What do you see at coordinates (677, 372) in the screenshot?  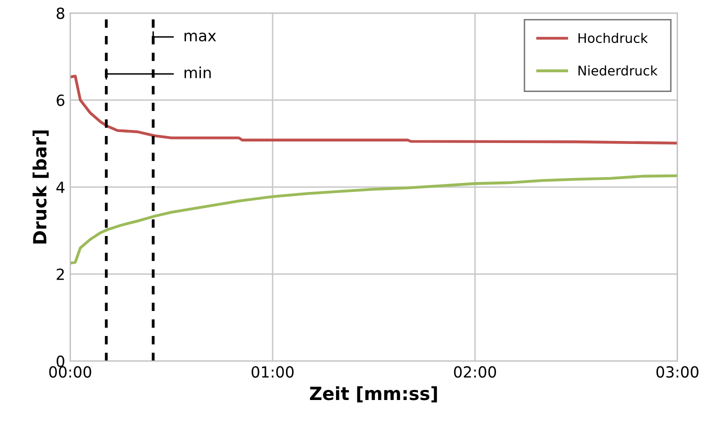 I see `x-tick-label: 03:00` at bounding box center [677, 372].